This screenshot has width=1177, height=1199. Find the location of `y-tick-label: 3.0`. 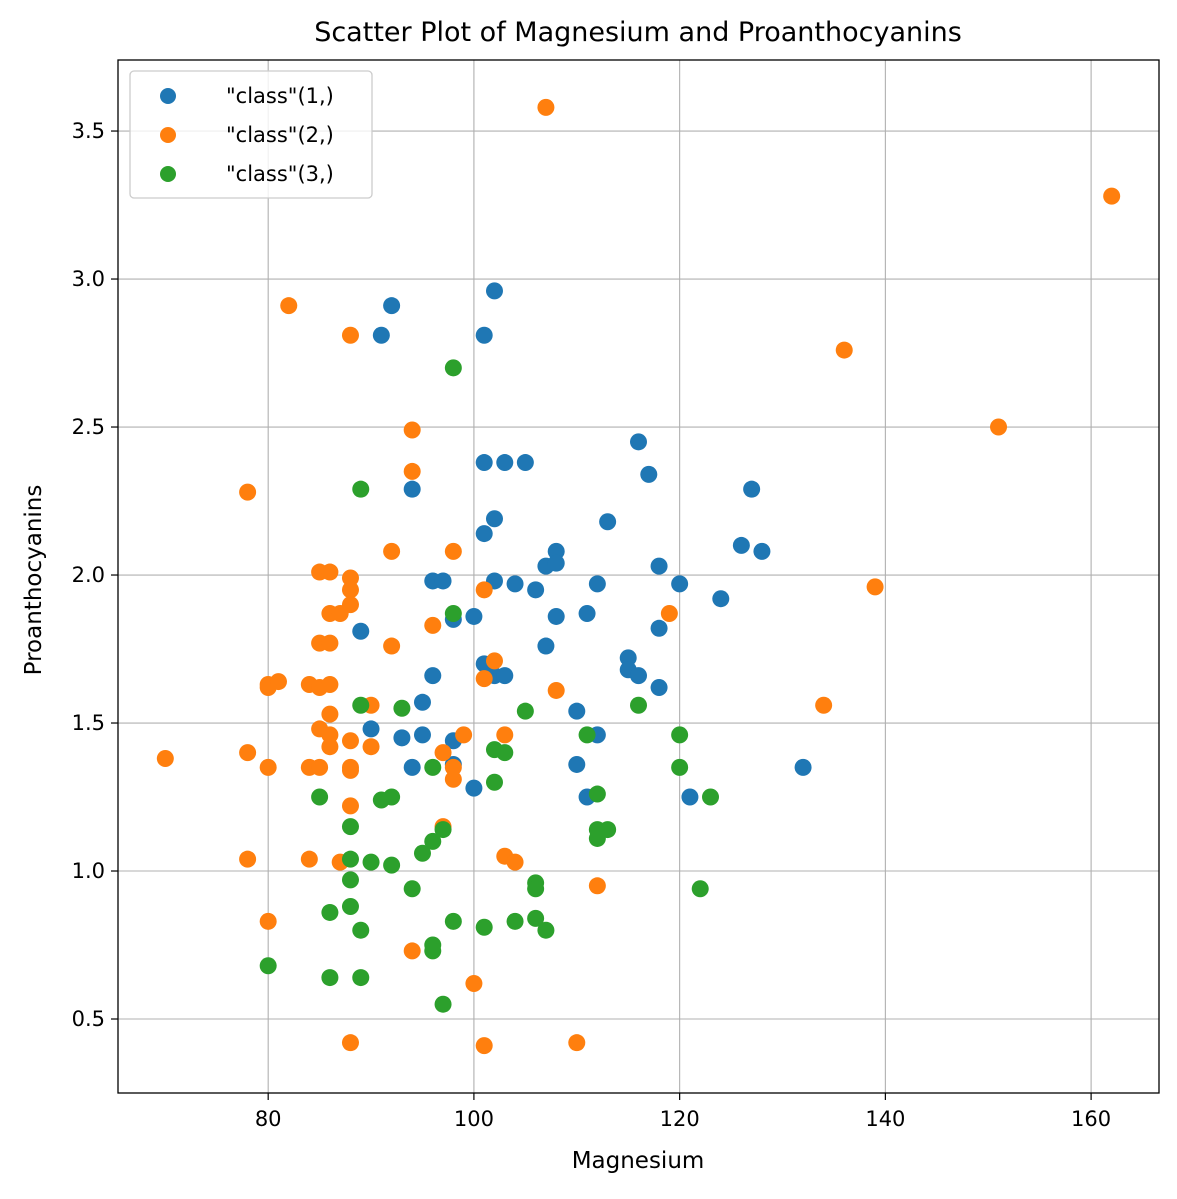

y-tick-label: 3.0 is located at coordinates (88, 279).